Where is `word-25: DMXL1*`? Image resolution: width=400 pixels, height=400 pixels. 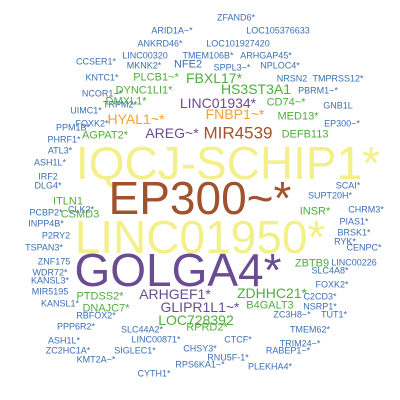
word-25: DMXL1* is located at coordinates (126, 101).